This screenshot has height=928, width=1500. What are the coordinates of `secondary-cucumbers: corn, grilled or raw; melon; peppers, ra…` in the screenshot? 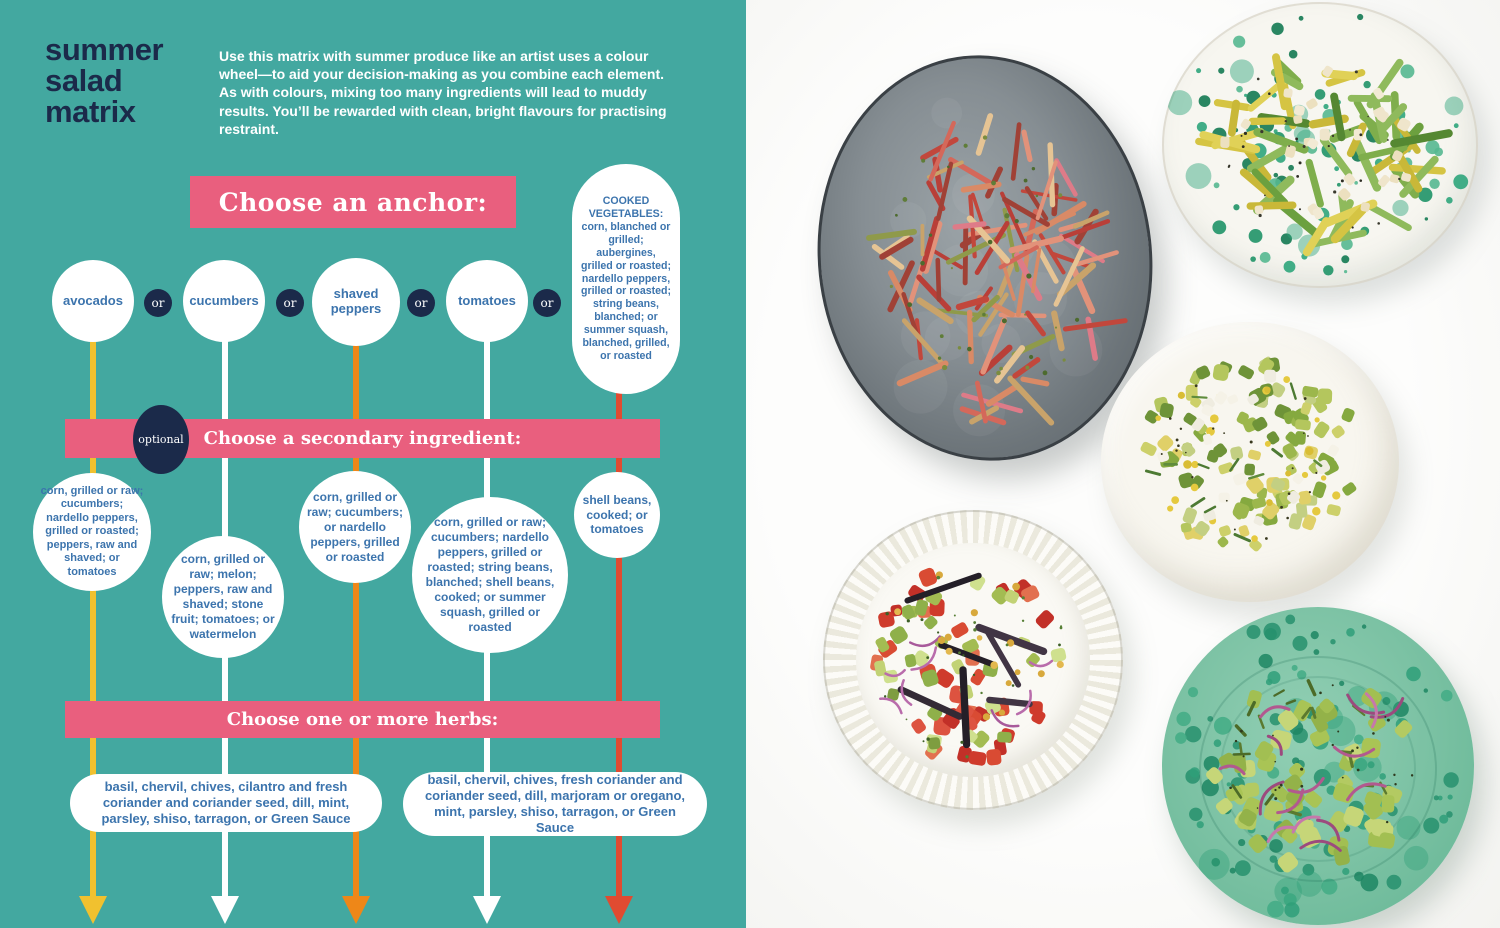 It's located at (223, 597).